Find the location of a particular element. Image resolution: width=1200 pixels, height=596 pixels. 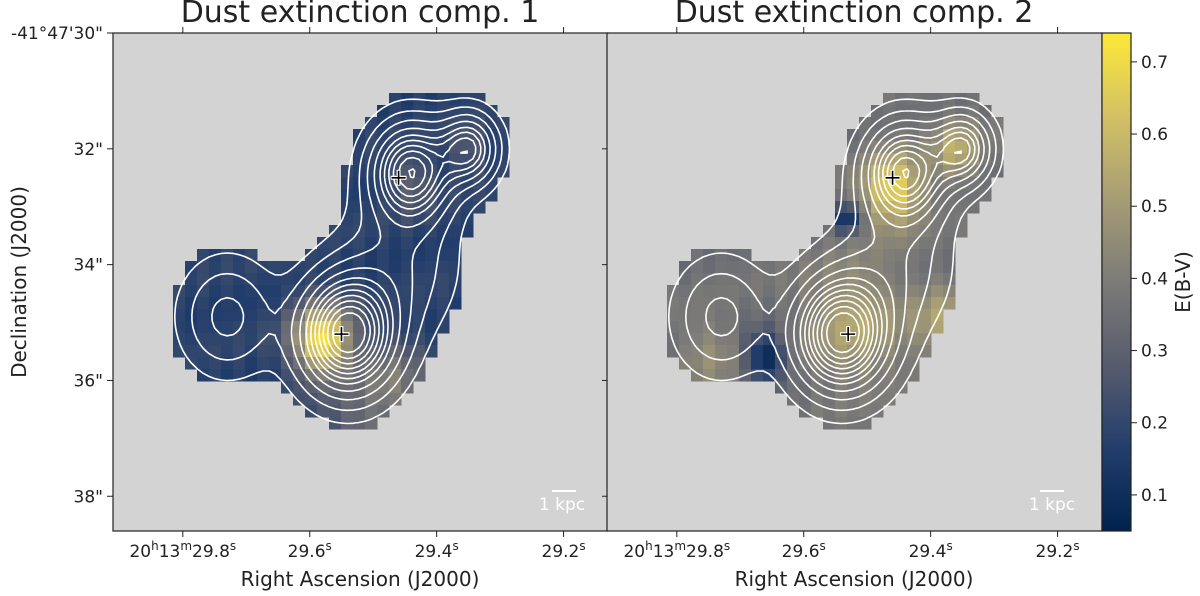

colorbar-gradient is located at coordinates (1116, 282).